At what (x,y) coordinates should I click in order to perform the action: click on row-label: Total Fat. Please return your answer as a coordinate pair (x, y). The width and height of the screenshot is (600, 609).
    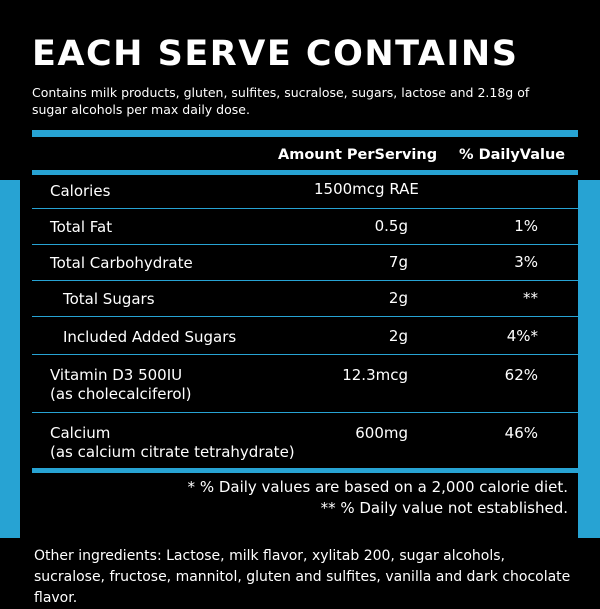
    Looking at the image, I should click on (81, 227).